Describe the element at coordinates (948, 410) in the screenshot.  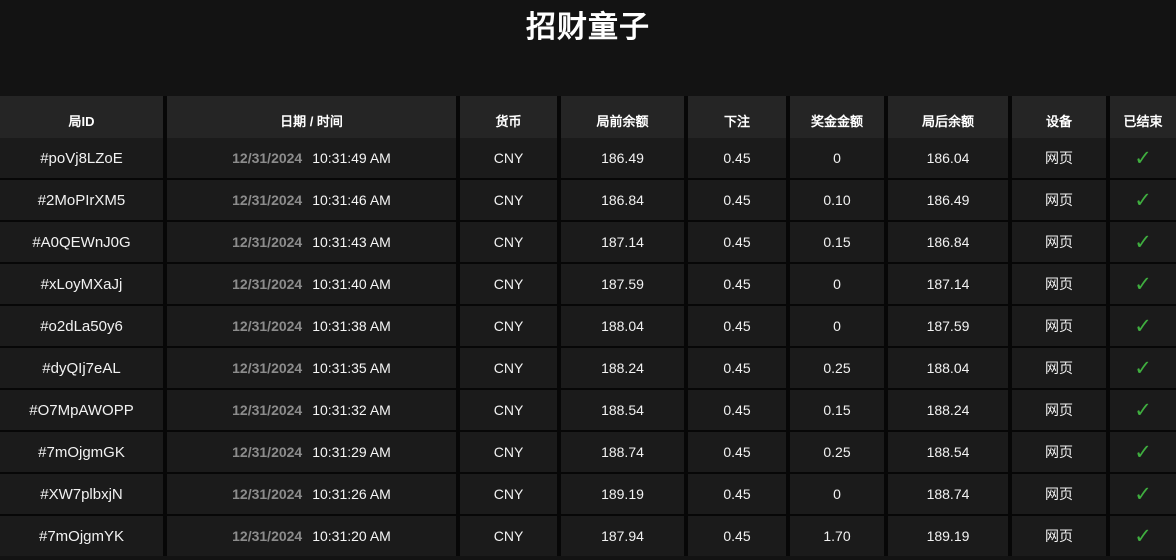
I see `balance-after-cell: 188.24` at that location.